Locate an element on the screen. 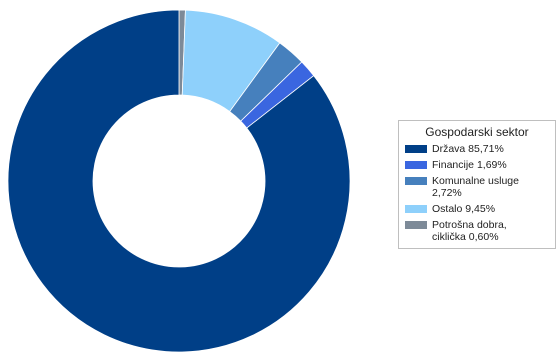 Image resolution: width=558 pixels, height=354 pixels. legend-label: Ostalo 9,45% is located at coordinates (464, 209).